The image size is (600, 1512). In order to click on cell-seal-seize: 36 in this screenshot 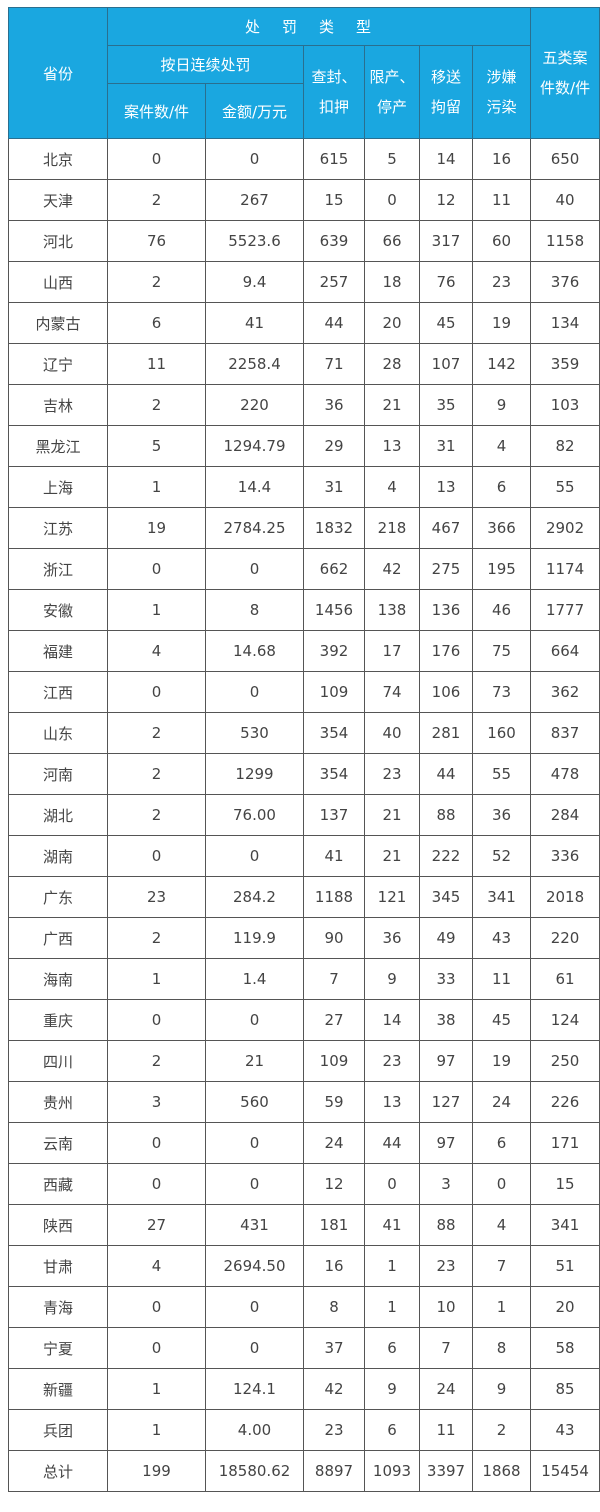, I will do `click(334, 405)`.